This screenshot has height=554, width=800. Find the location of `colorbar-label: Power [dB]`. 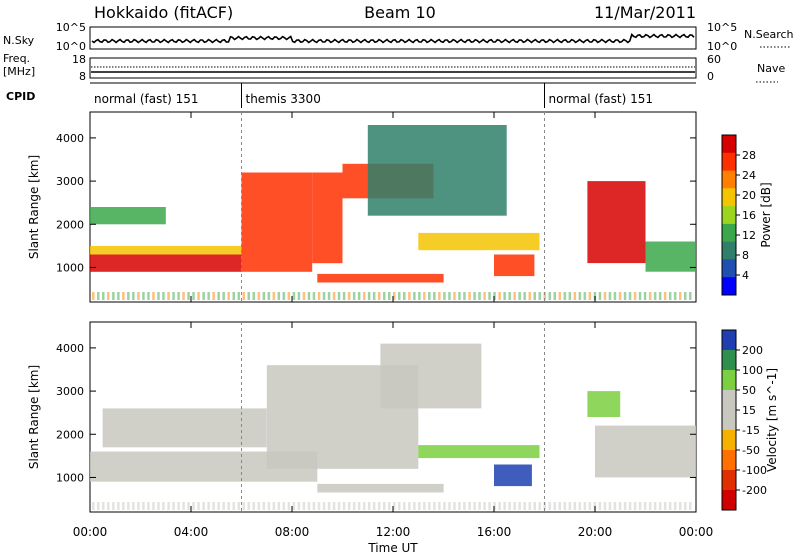

colorbar-label: Power [dB] is located at coordinates (766, 214).